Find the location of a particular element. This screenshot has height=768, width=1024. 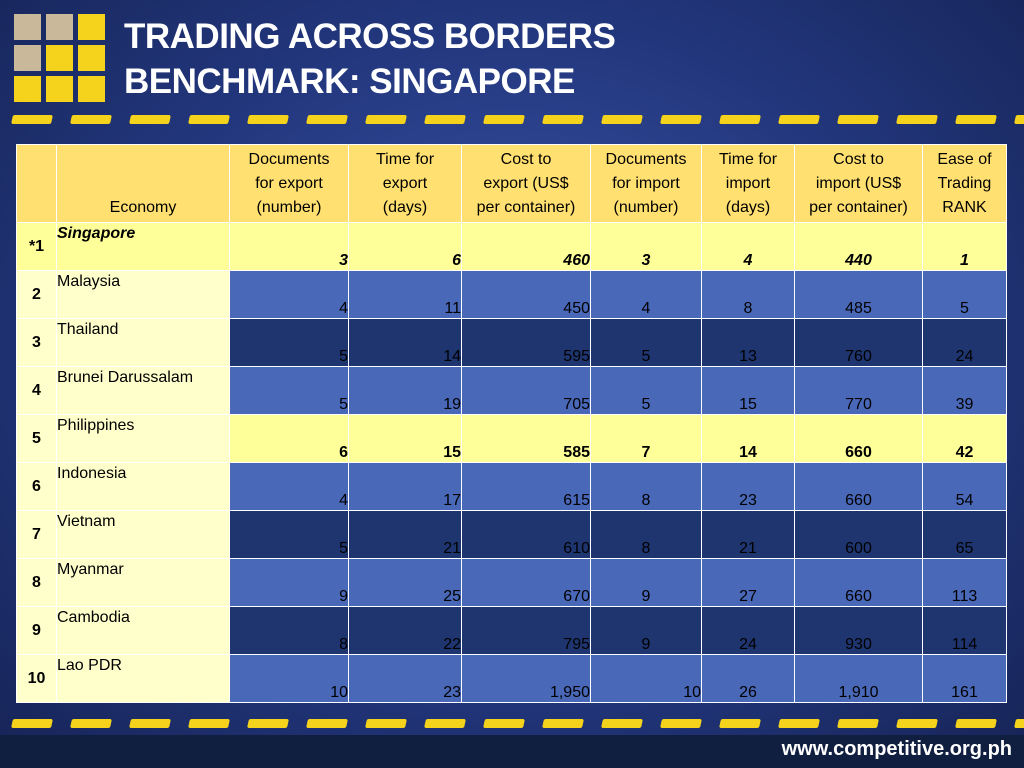

rank-cell: 6 is located at coordinates (36, 486).